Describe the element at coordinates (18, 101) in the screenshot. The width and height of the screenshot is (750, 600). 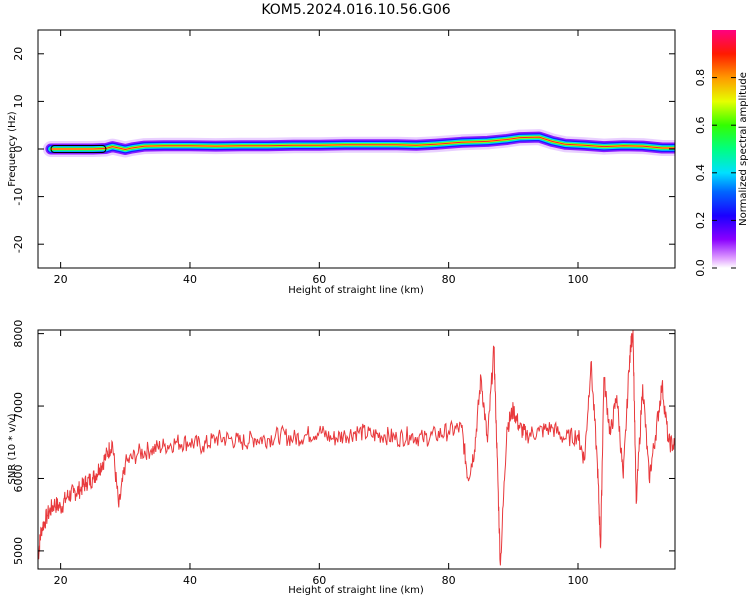
I see `y-tick-label: 10` at that location.